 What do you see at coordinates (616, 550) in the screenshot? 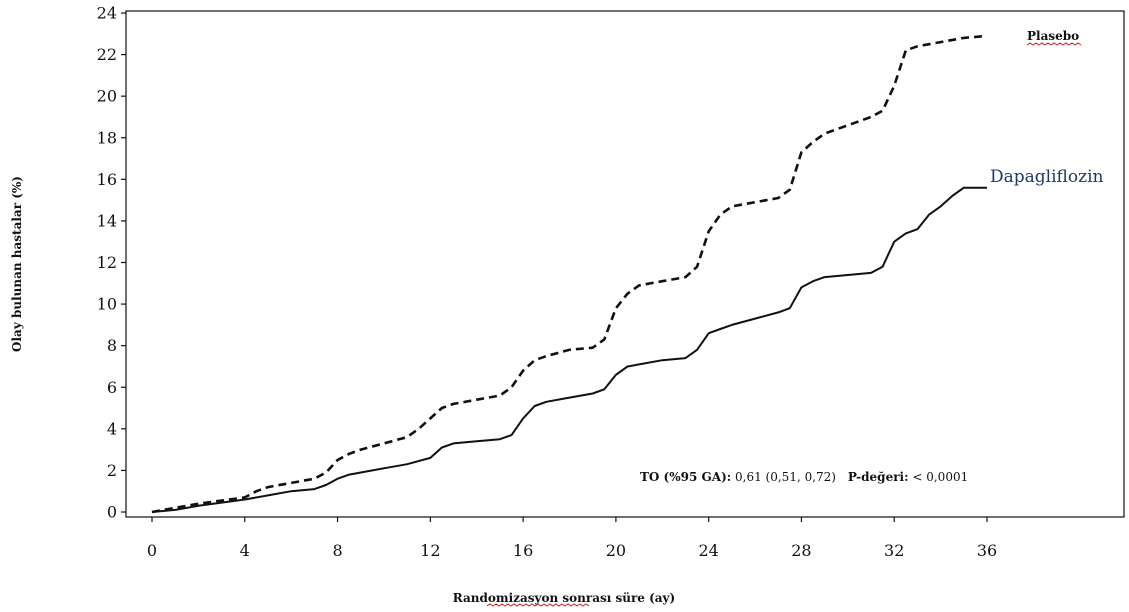
I see `x-tick-label: 20` at bounding box center [616, 550].